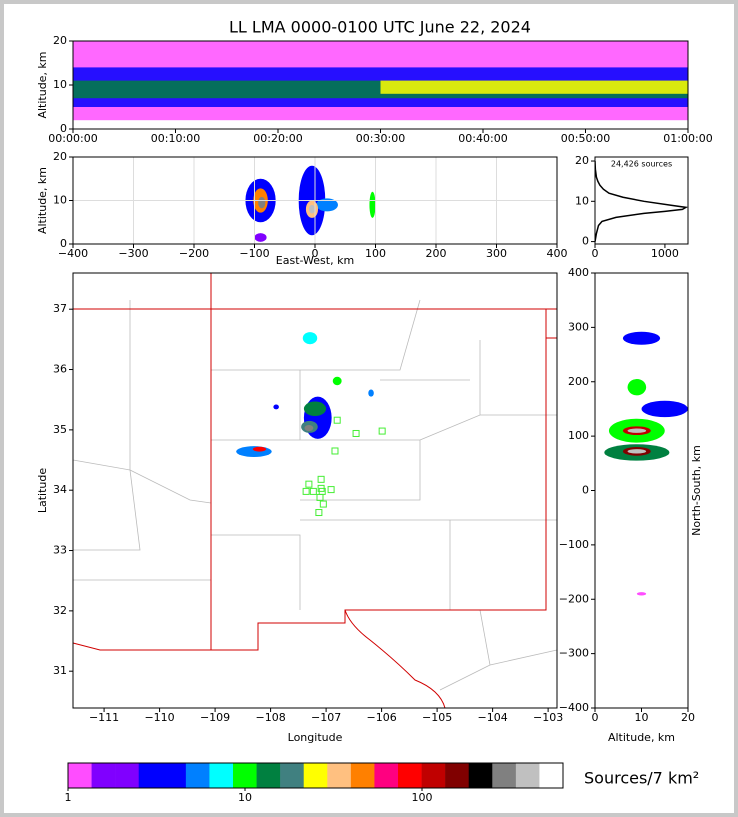  Describe the element at coordinates (42, 491) in the screenshot. I see `y-axis-label: Latitude` at that location.